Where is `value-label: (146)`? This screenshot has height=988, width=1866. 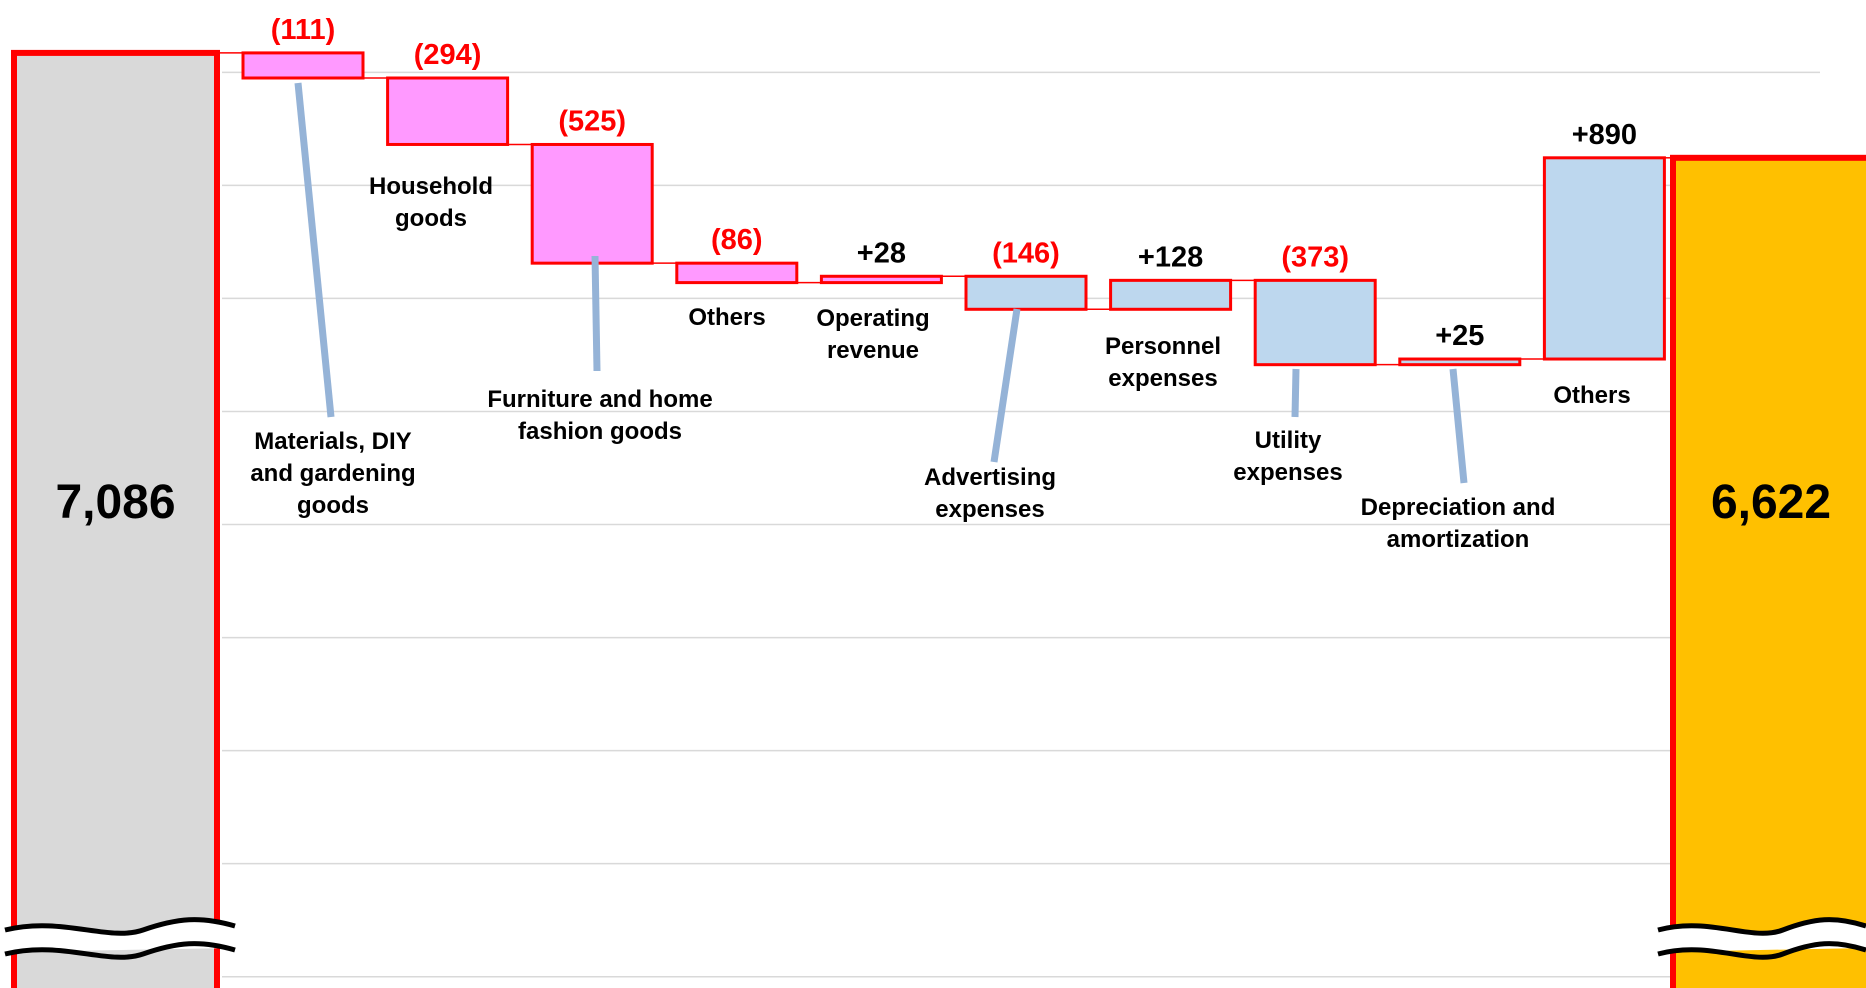
value-label: (146) is located at coordinates (1026, 253).